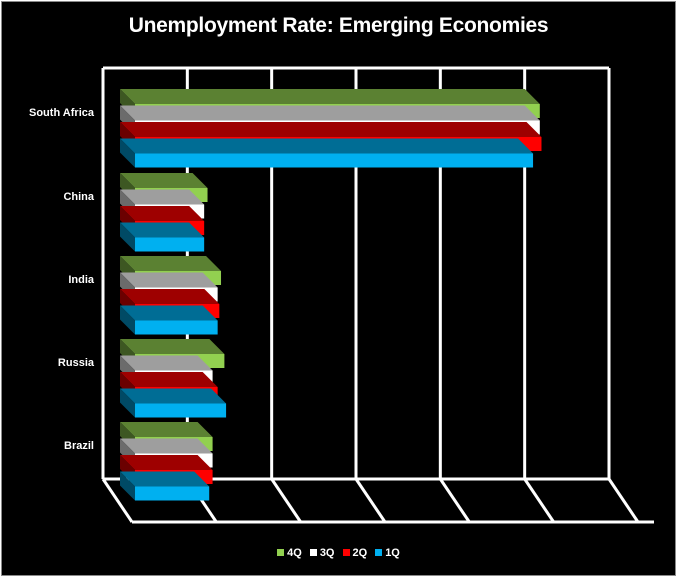 The width and height of the screenshot is (677, 577). Describe the element at coordinates (338, 553) in the screenshot. I see `legend: 4Q 3Q 2Q 1Q` at that location.